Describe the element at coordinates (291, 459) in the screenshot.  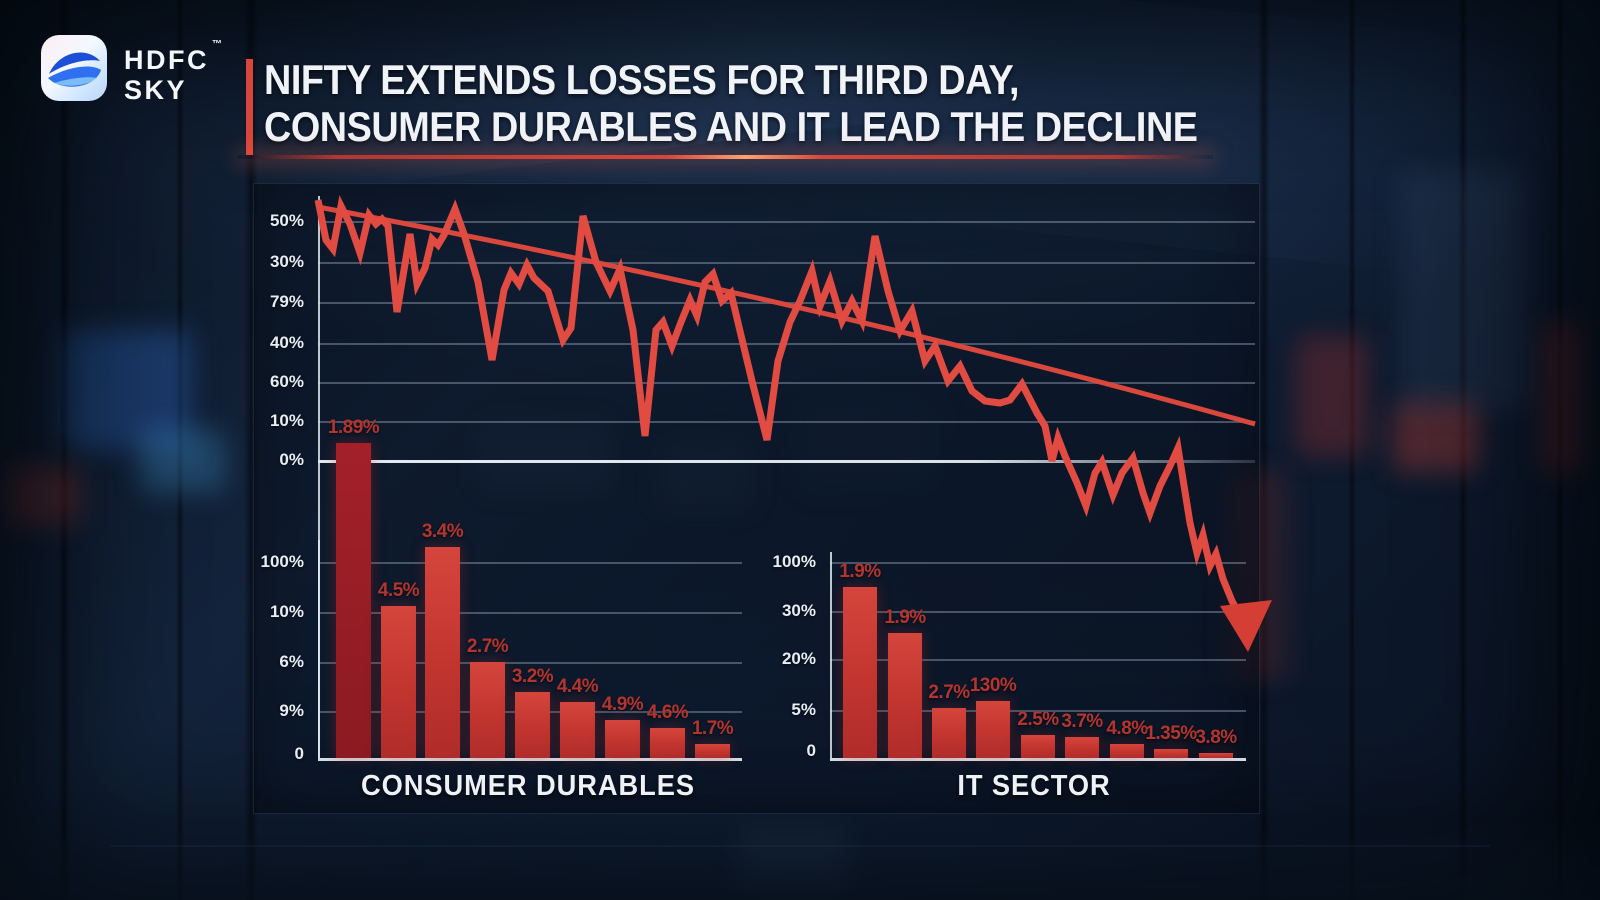
I see `y-tick-label-nifty-line: 0%` at that location.